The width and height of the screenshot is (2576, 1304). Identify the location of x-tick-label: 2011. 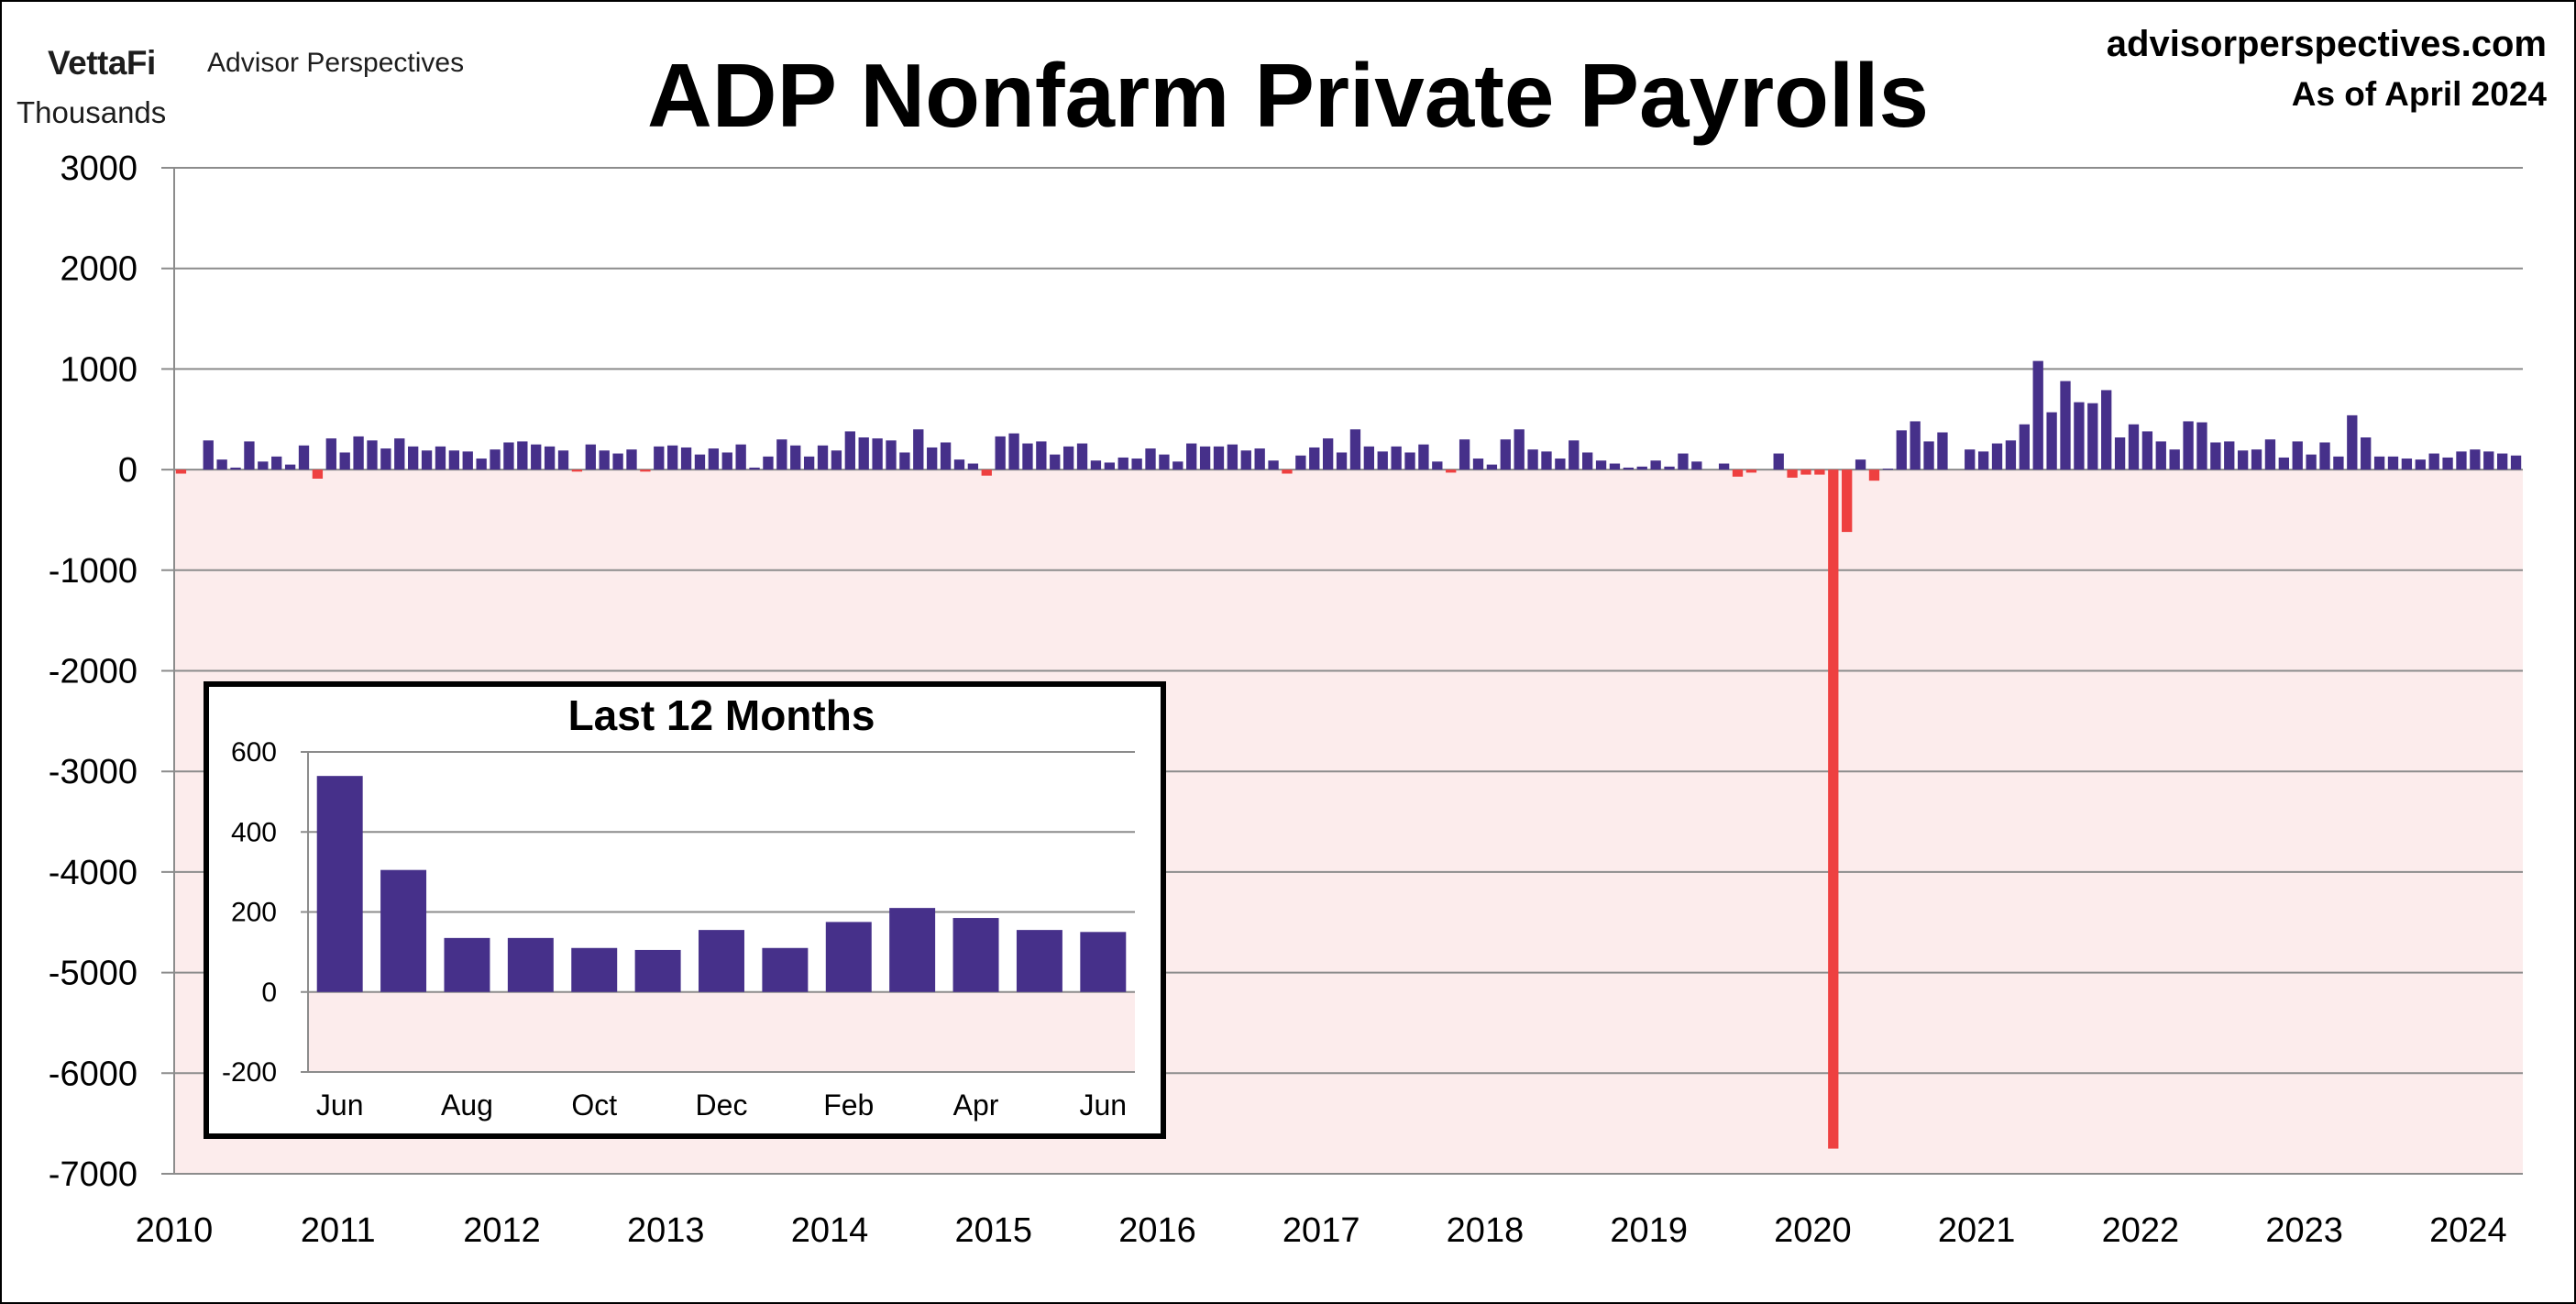
(338, 1230).